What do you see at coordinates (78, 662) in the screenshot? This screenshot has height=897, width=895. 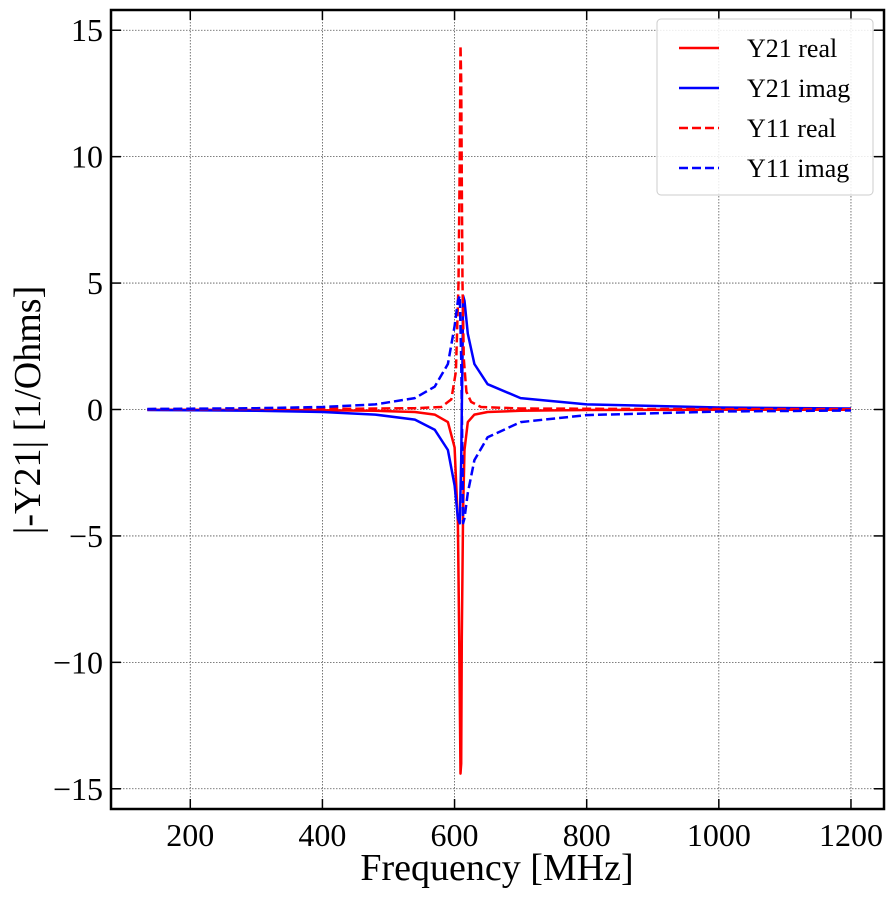 I see `y-tick-label: −10` at bounding box center [78, 662].